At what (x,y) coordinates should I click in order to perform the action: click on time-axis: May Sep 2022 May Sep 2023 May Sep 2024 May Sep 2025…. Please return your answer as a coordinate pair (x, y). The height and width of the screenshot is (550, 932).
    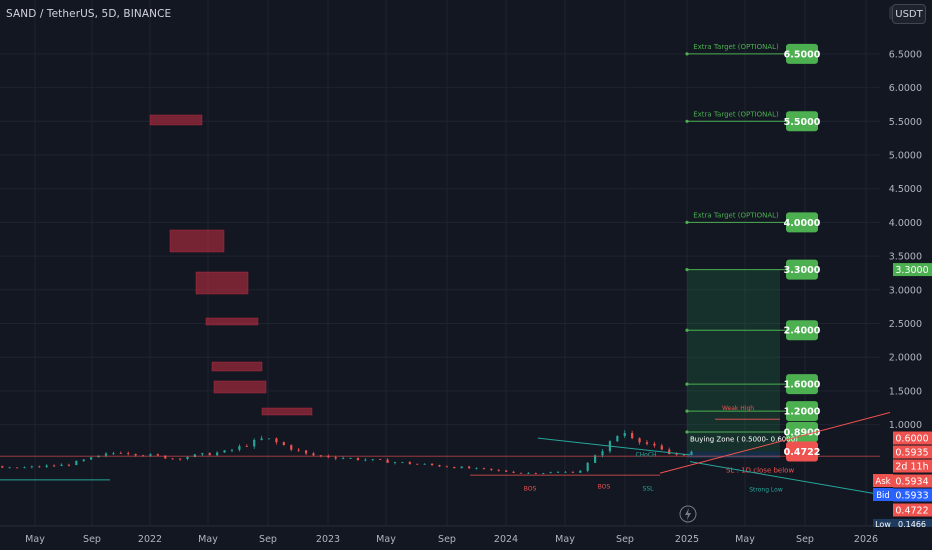
    Looking at the image, I should click on (451, 539).